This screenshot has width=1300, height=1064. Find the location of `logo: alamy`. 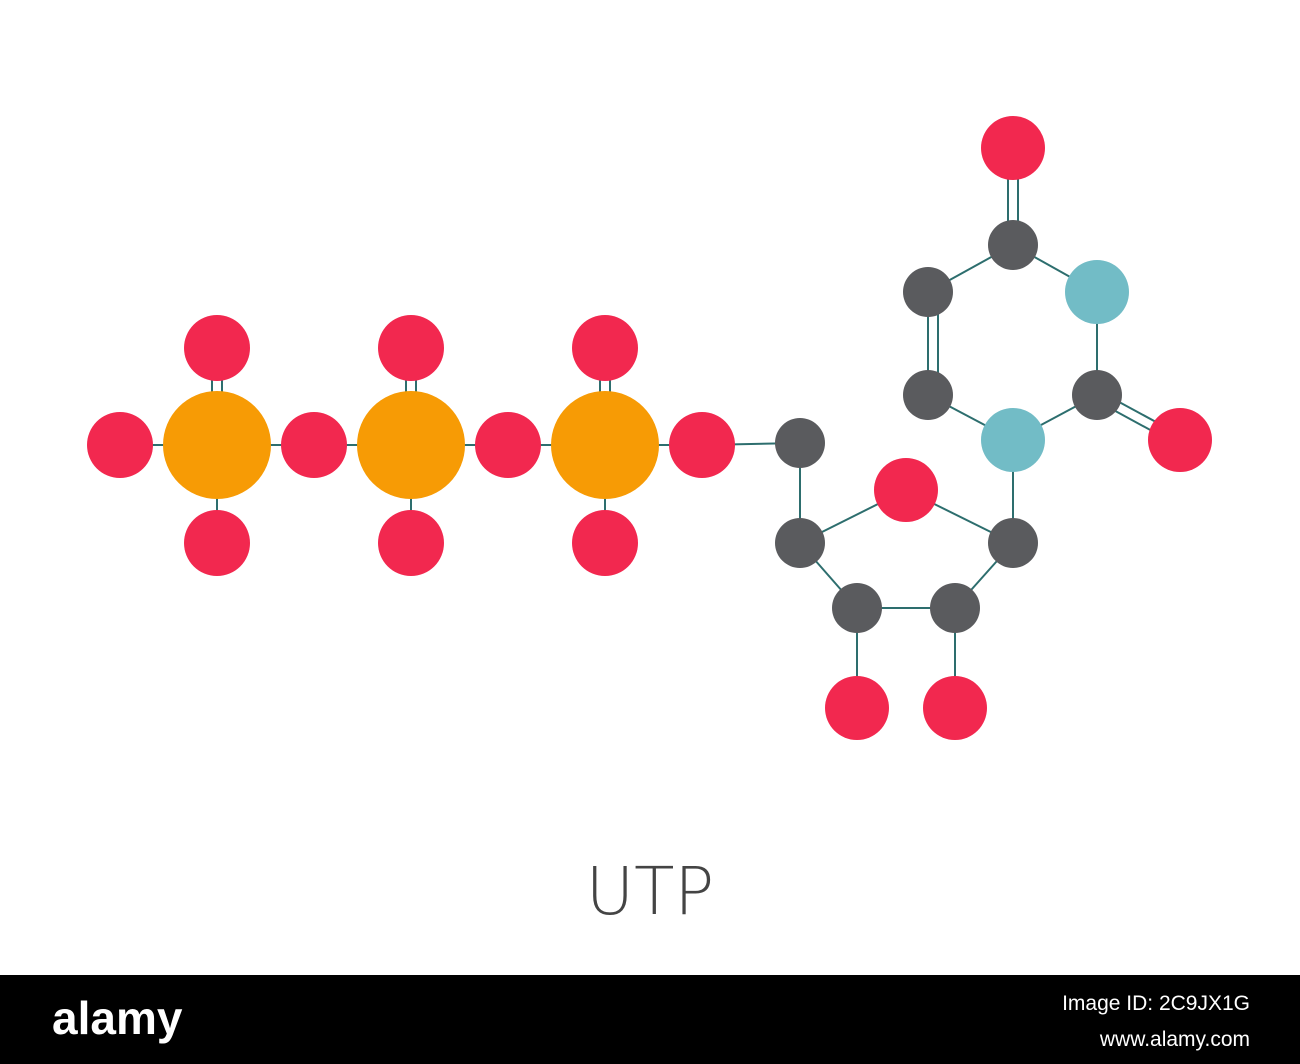

logo: alamy is located at coordinates (117, 1018).